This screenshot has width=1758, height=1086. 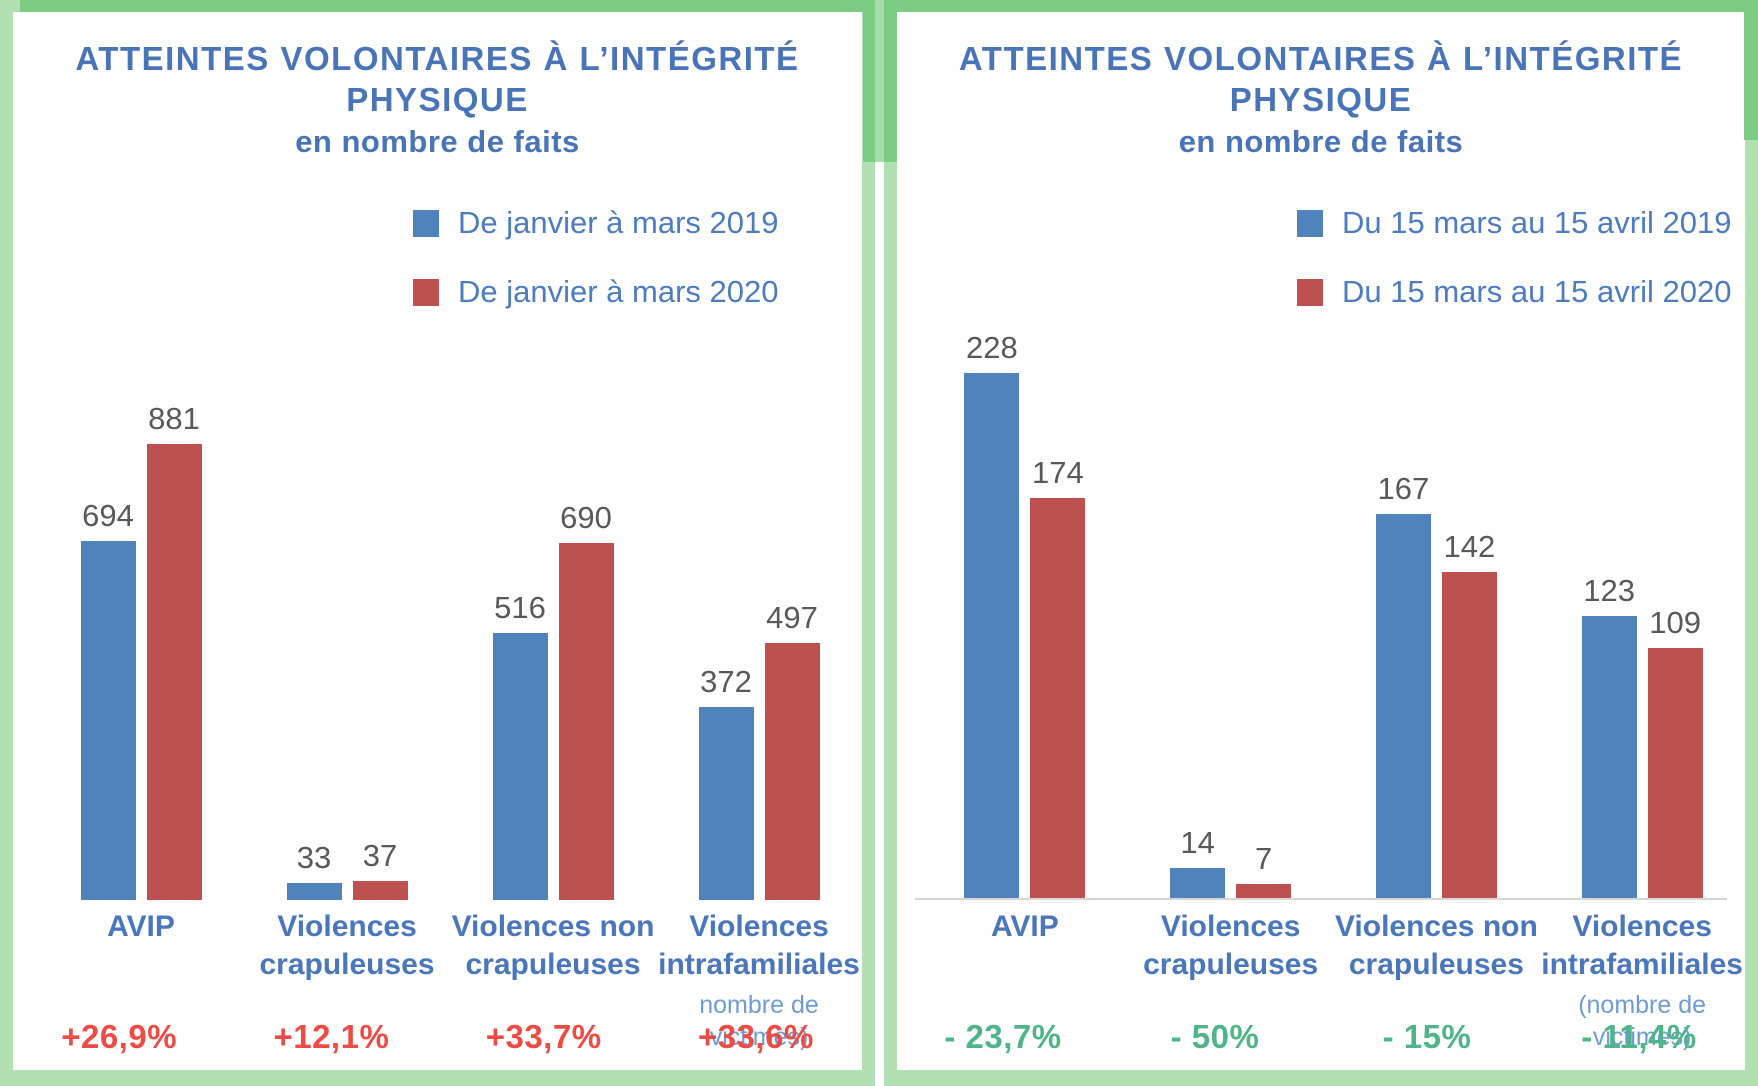 I want to click on bar-value-label: 228, so click(x=992, y=347).